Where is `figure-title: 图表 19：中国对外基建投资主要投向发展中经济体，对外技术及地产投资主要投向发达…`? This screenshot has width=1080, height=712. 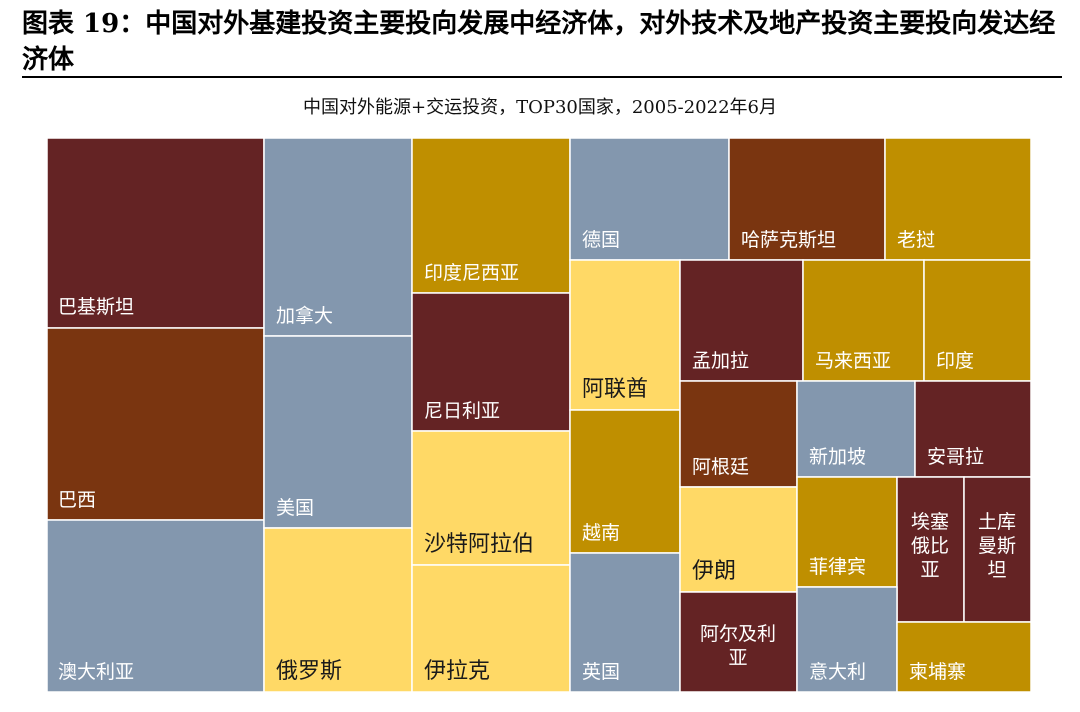
figure-title: 图表 19：中国对外基建投资主要投向发展中经济体，对外技术及地产投资主要投向发达… is located at coordinates (539, 42).